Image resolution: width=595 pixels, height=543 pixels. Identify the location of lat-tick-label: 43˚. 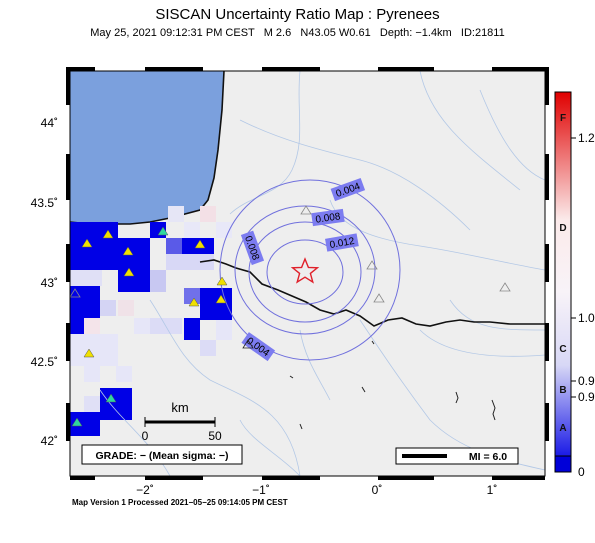
(49, 283).